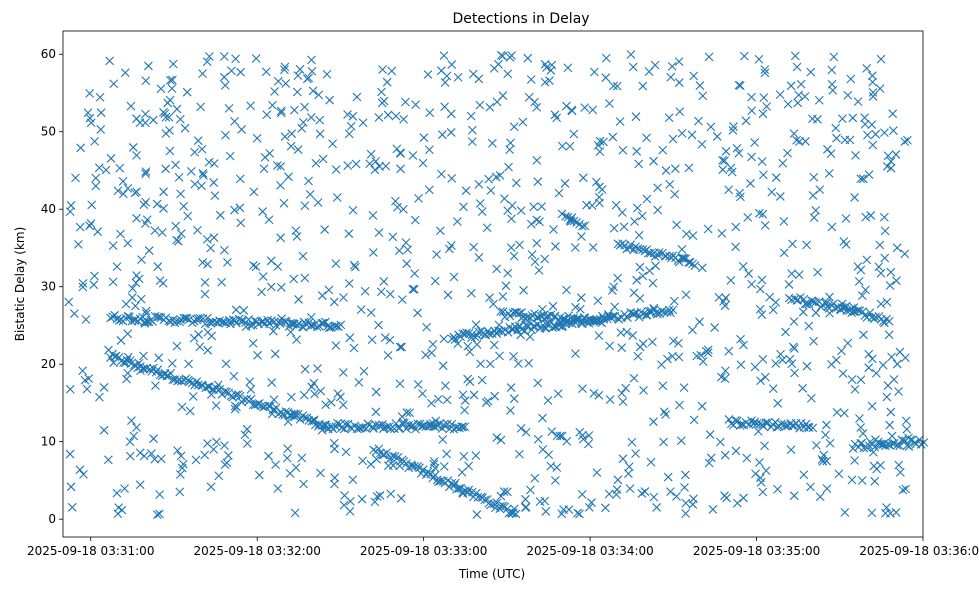 The image size is (979, 590). Describe the element at coordinates (423, 551) in the screenshot. I see `x-tick-label: 2025-09-18 03:33:00` at that location.